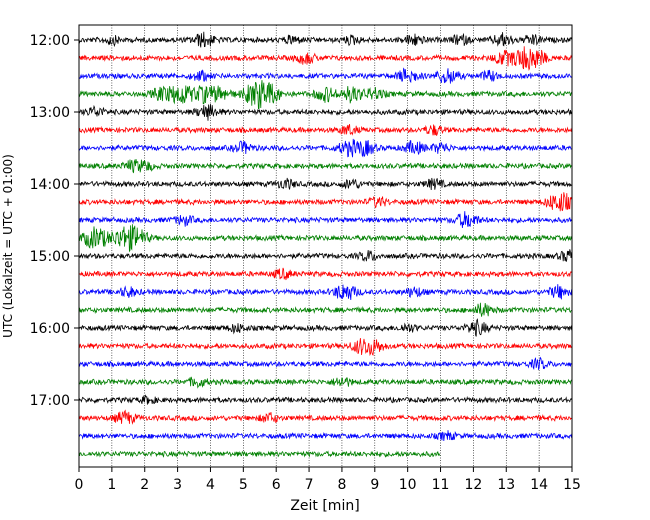 This screenshot has height=520, width=650. What do you see at coordinates (506, 485) in the screenshot?
I see `x-tick-label-13: 13` at bounding box center [506, 485].